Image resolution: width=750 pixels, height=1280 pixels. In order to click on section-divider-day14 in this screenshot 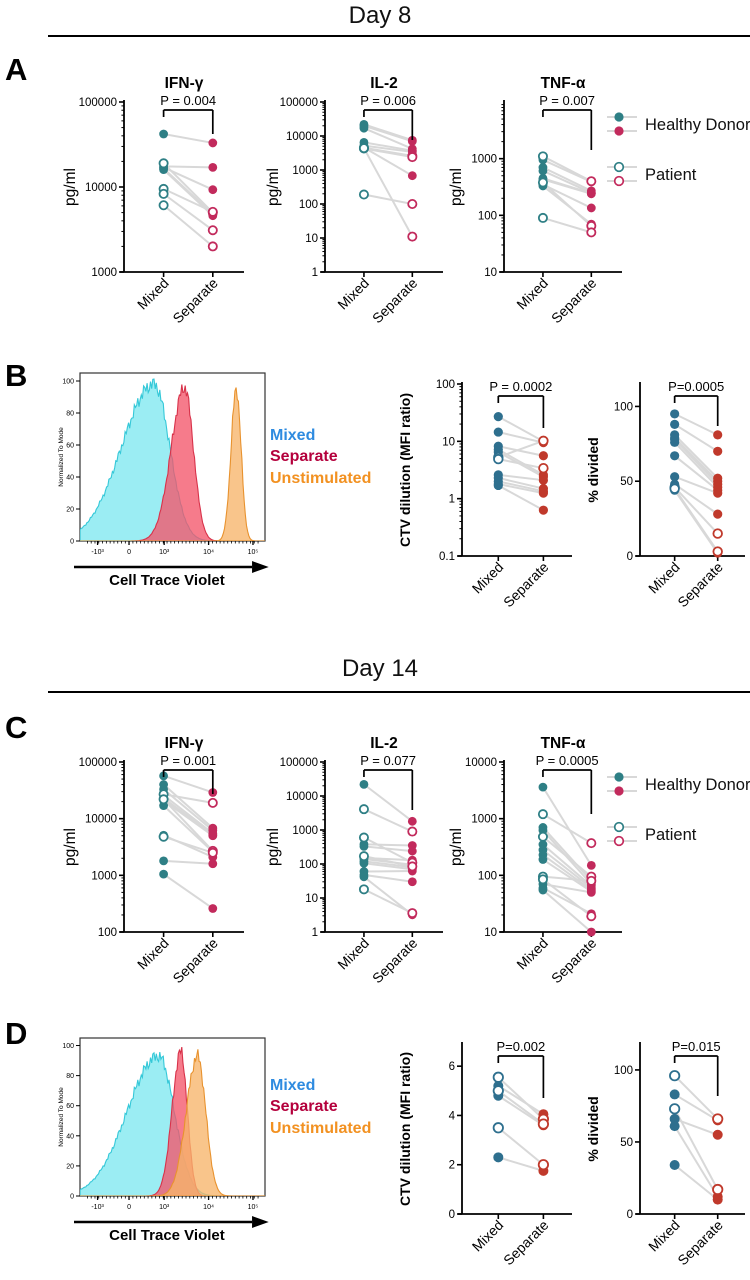, I will do `click(399, 692)`.